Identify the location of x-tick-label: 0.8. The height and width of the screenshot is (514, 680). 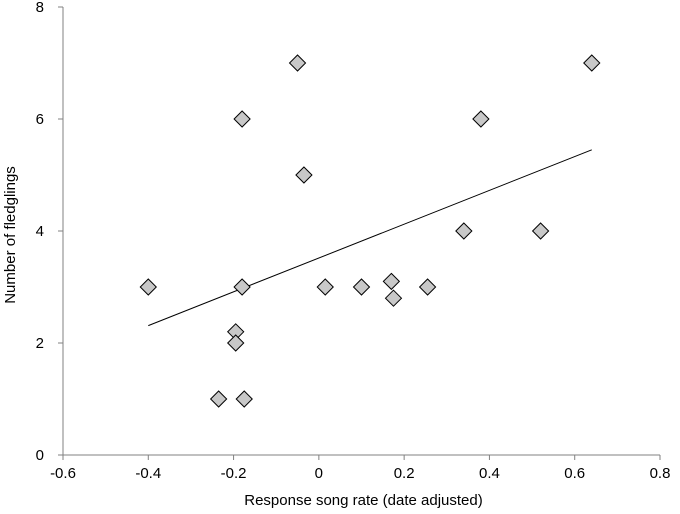
(660, 473).